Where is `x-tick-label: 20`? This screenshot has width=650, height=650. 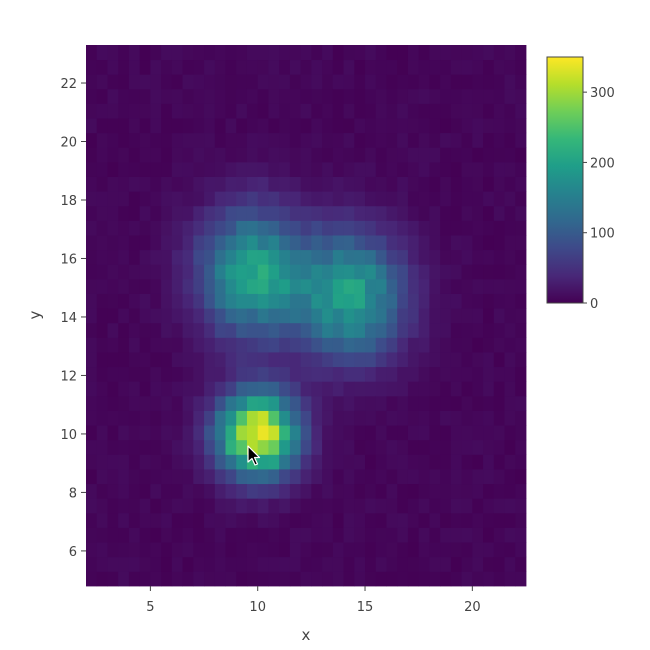
x-tick-label: 20 is located at coordinates (472, 607).